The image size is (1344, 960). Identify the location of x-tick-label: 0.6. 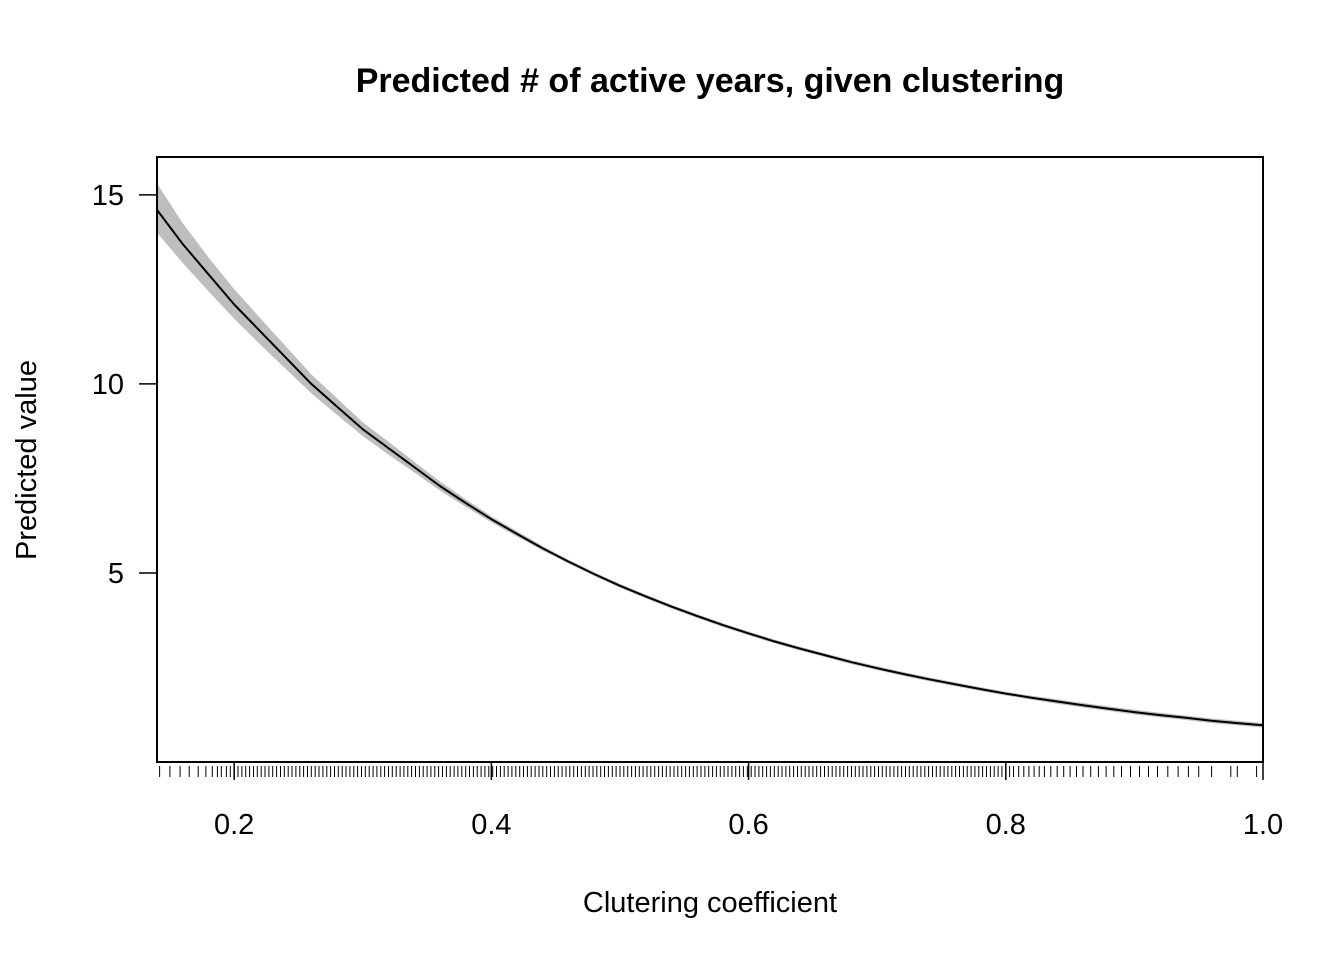
(748, 825).